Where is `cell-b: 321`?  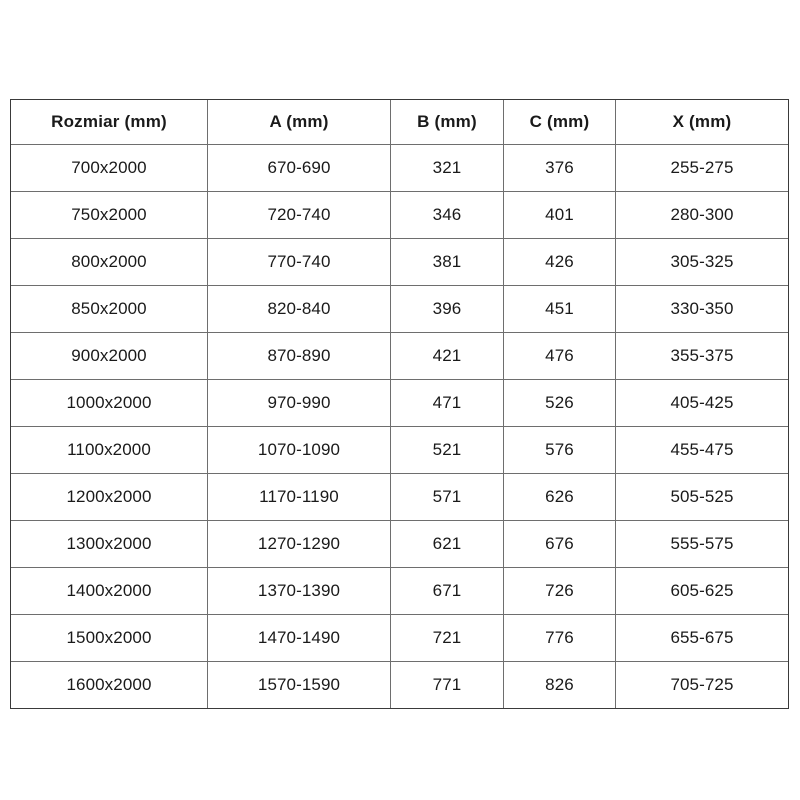
cell-b: 321 is located at coordinates (447, 168).